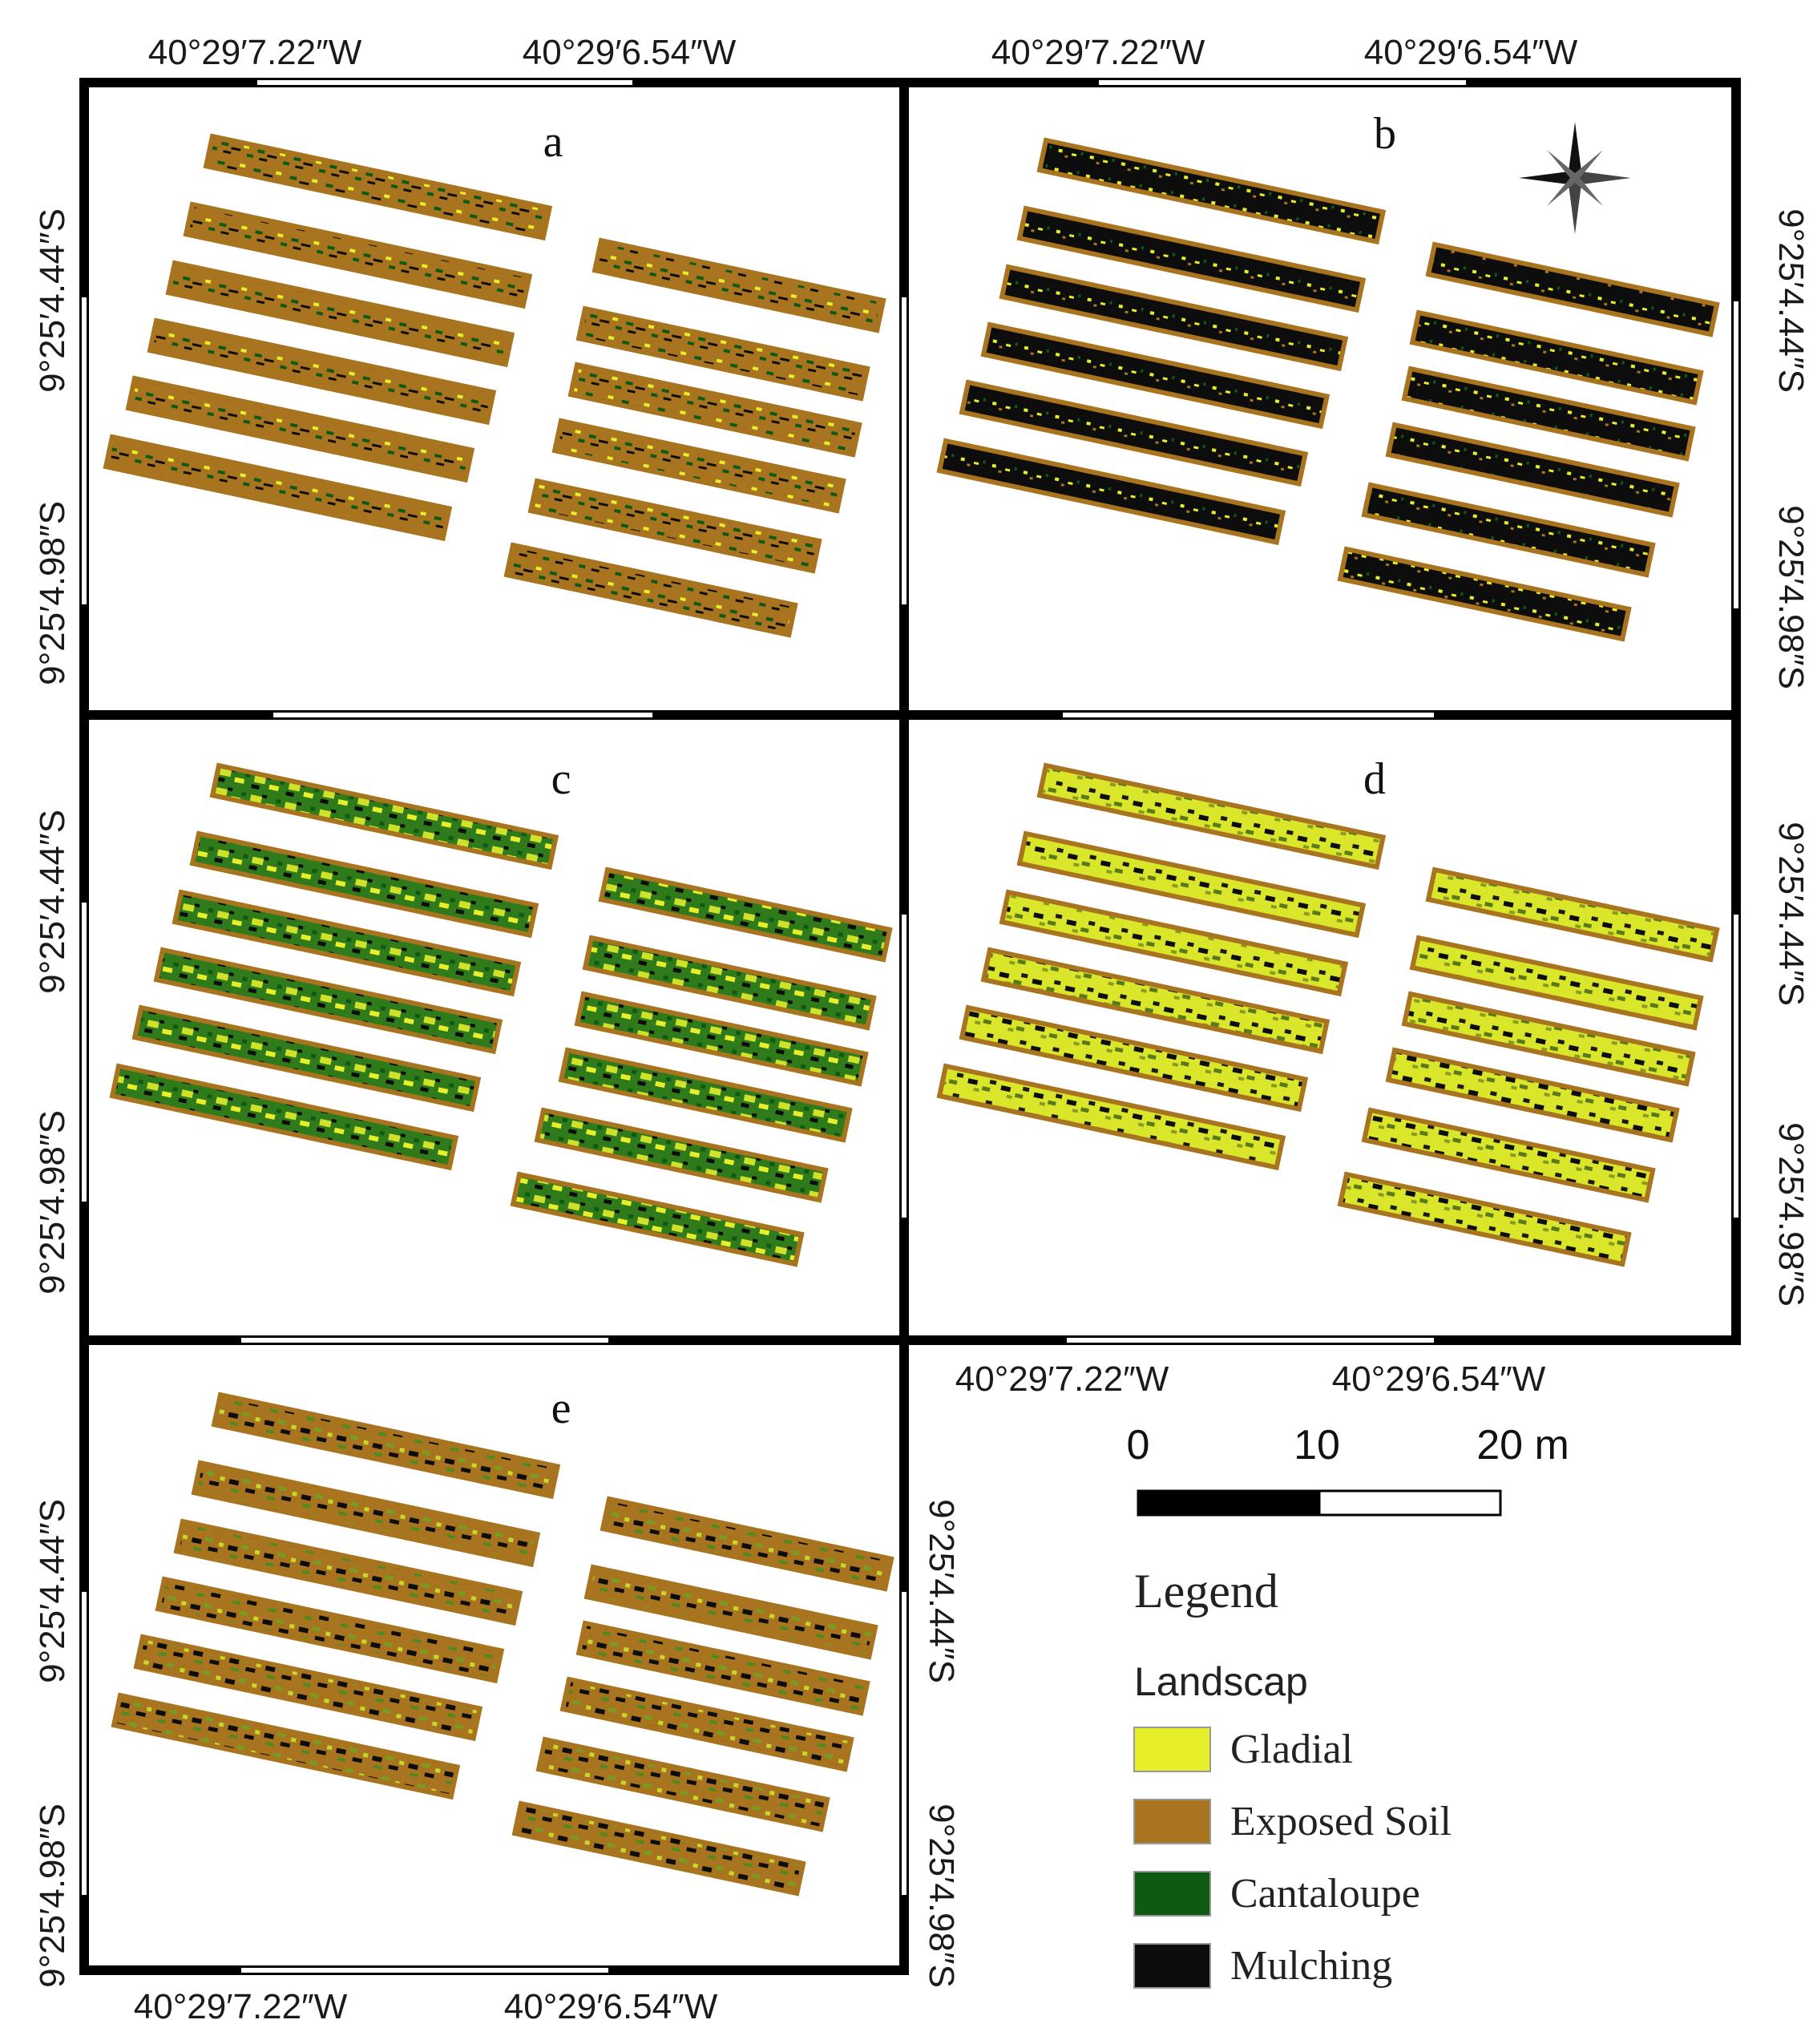  Describe the element at coordinates (1522, 1445) in the screenshot. I see `scale-label-20: 20 m` at that location.